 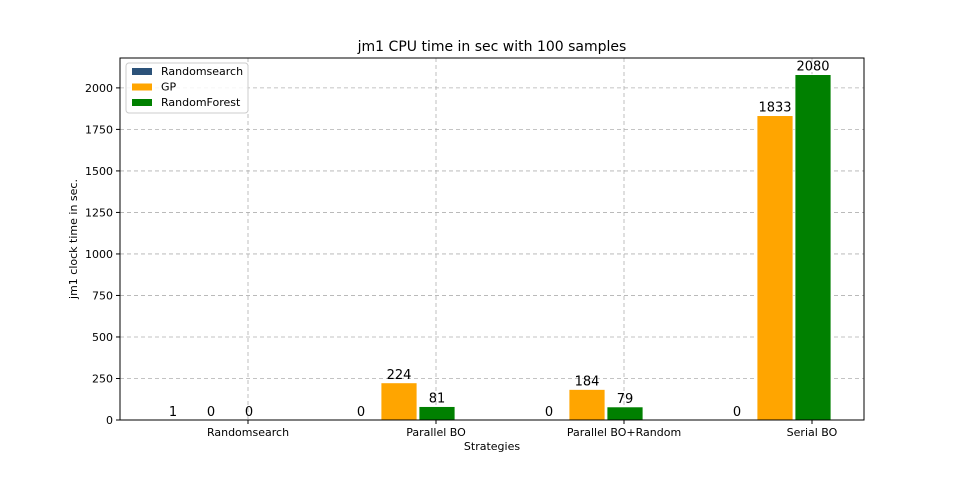 I want to click on y-tick-label: 500, so click(x=102, y=337).